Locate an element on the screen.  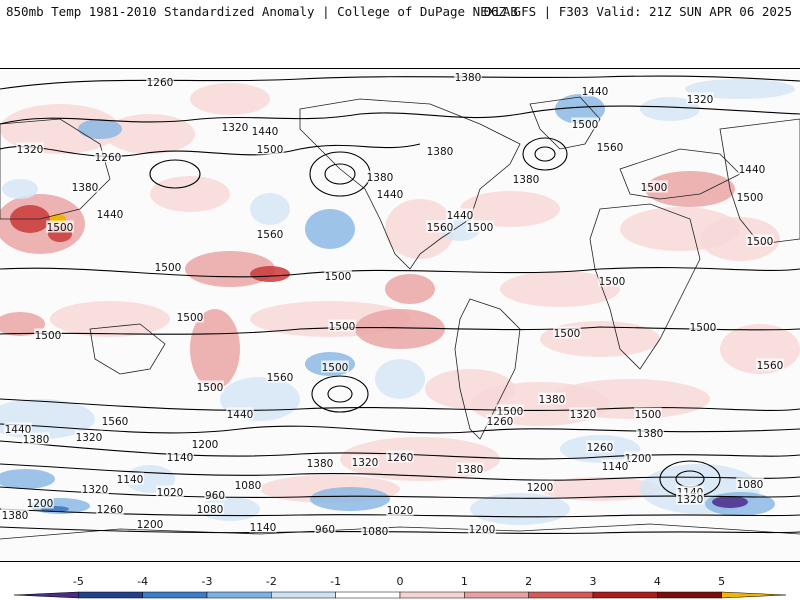
contour-label: 1260 is located at coordinates (500, 422).